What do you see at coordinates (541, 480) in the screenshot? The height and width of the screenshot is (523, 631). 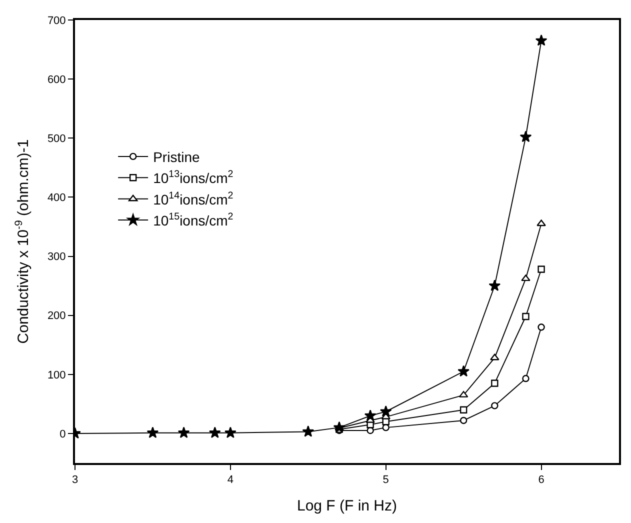 I see `x-tick-label: 6` at bounding box center [541, 480].